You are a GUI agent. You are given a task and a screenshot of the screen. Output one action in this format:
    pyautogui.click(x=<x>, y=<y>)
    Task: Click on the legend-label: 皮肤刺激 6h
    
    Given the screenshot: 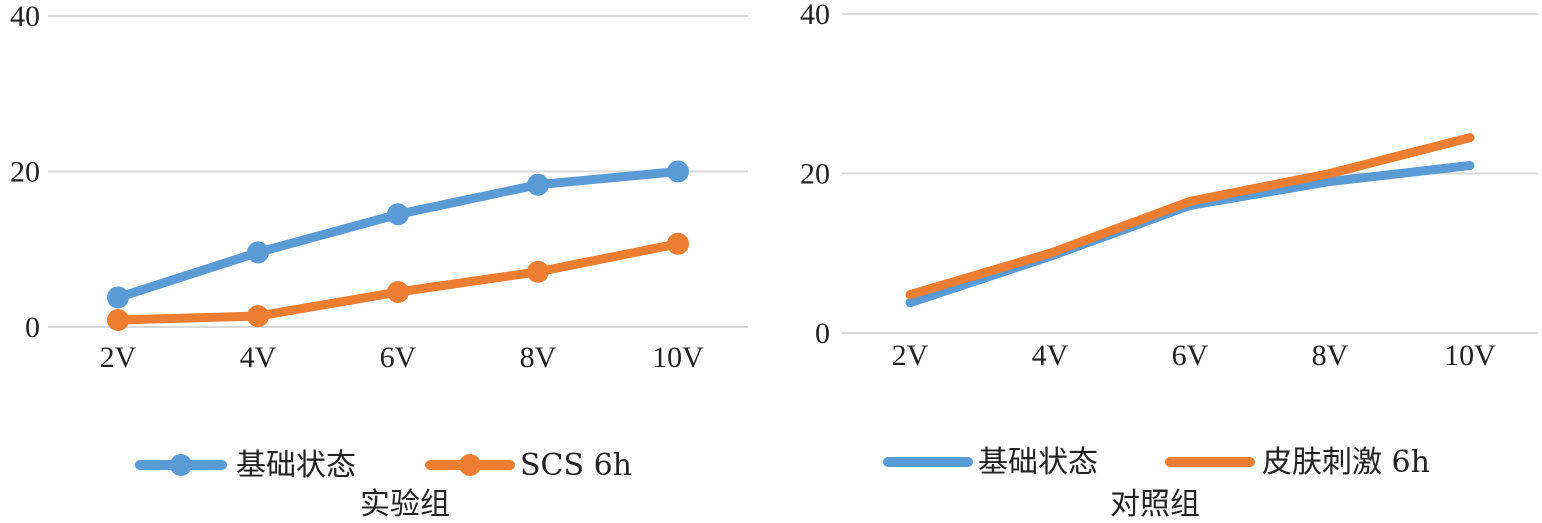 What is the action you would take?
    pyautogui.click(x=1346, y=462)
    